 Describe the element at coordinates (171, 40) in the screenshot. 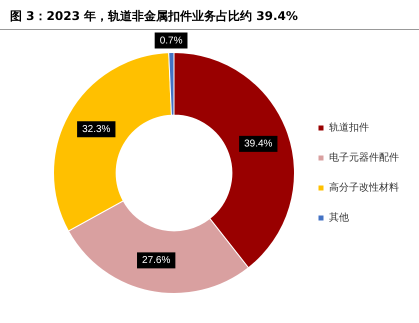

I see `data-label: 0.7%` at that location.